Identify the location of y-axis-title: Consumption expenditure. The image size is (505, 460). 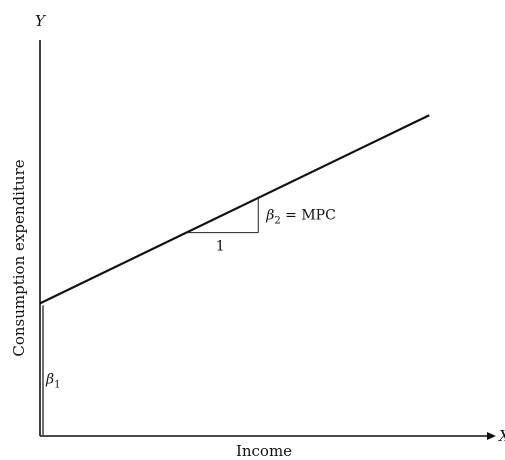
(19, 257).